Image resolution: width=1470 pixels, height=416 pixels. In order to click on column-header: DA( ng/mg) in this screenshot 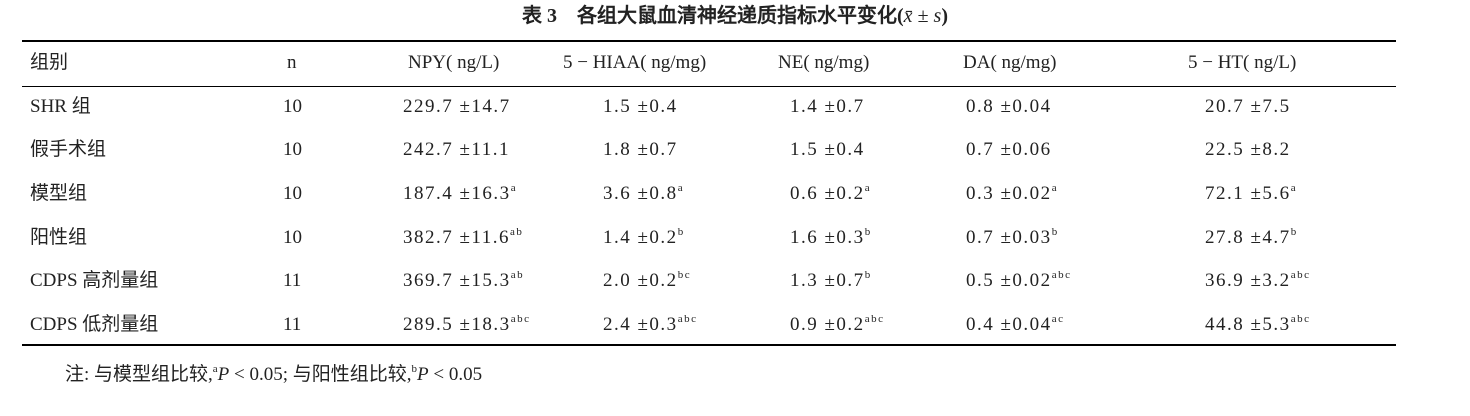, I will do `click(1010, 62)`.